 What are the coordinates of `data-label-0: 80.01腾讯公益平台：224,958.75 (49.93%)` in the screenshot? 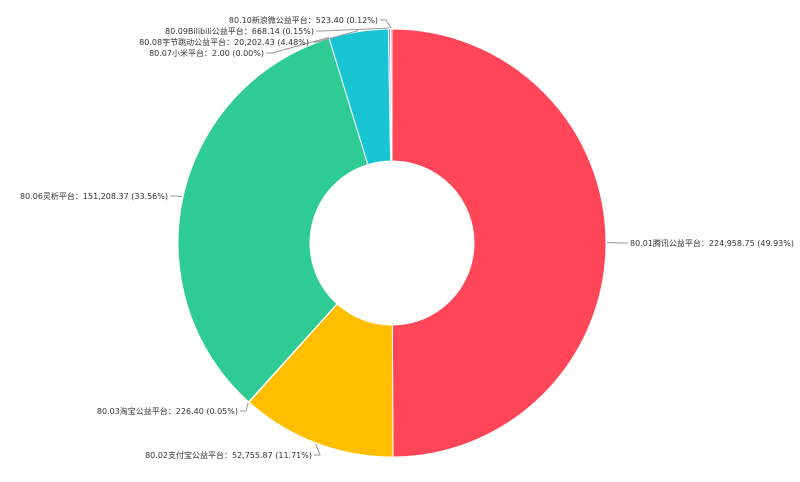 It's located at (712, 243).